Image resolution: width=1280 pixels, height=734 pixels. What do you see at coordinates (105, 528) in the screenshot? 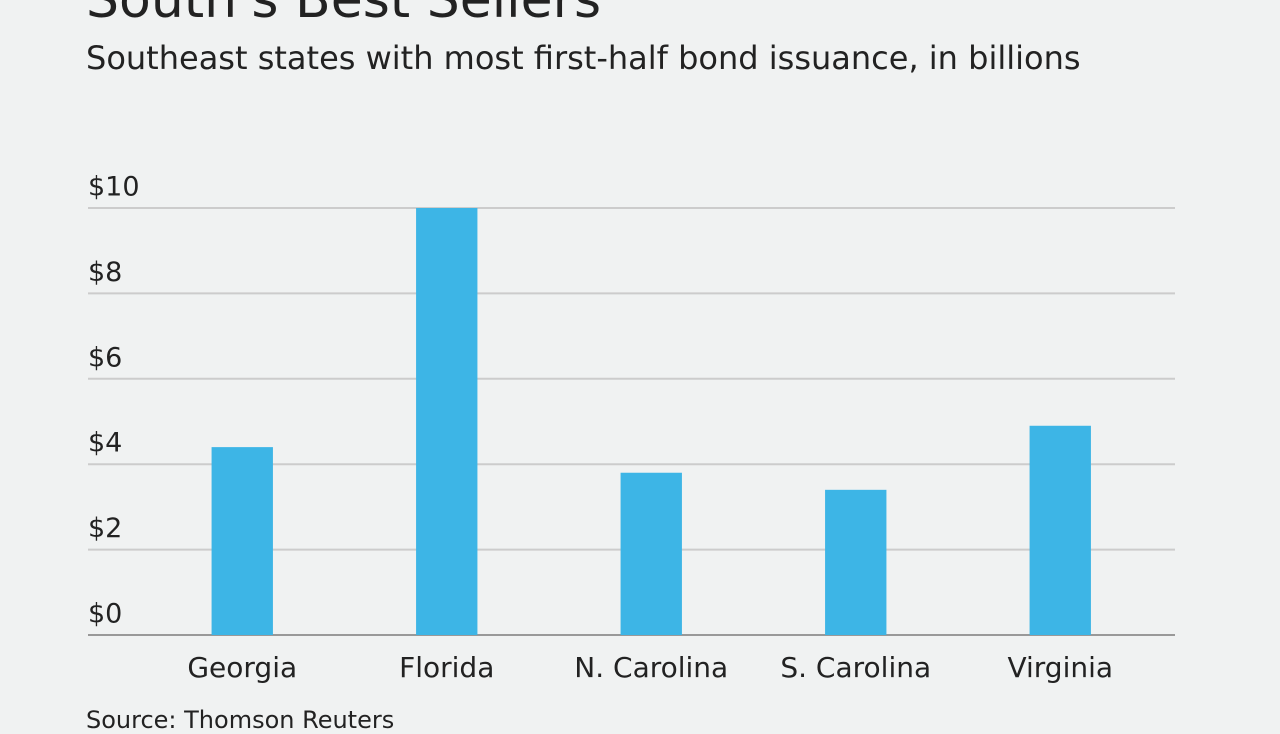
I see `y-tick-label: $2` at bounding box center [105, 528].